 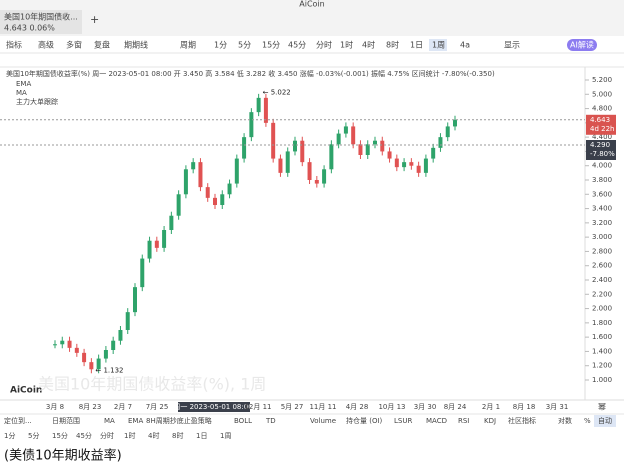 What do you see at coordinates (392, 45) in the screenshot?
I see `toolbar-item: 8时` at bounding box center [392, 45].